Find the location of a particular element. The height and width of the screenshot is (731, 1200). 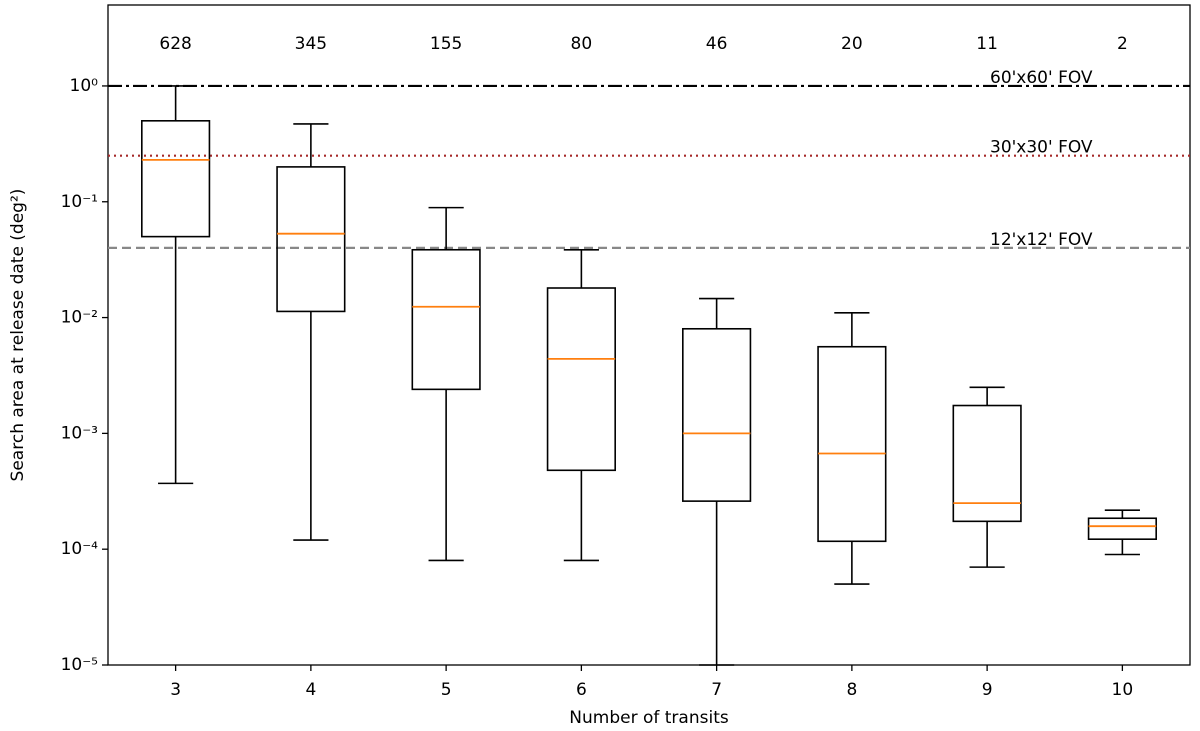

y-tick-label: 10⁻¹ is located at coordinates (79, 202).